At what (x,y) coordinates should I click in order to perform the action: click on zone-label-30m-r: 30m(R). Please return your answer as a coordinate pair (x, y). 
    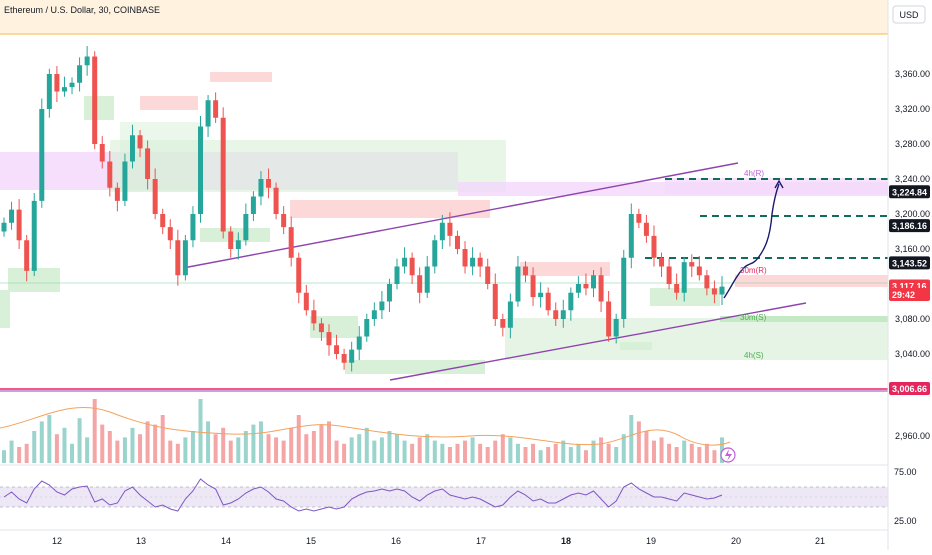
    Looking at the image, I should click on (753, 270).